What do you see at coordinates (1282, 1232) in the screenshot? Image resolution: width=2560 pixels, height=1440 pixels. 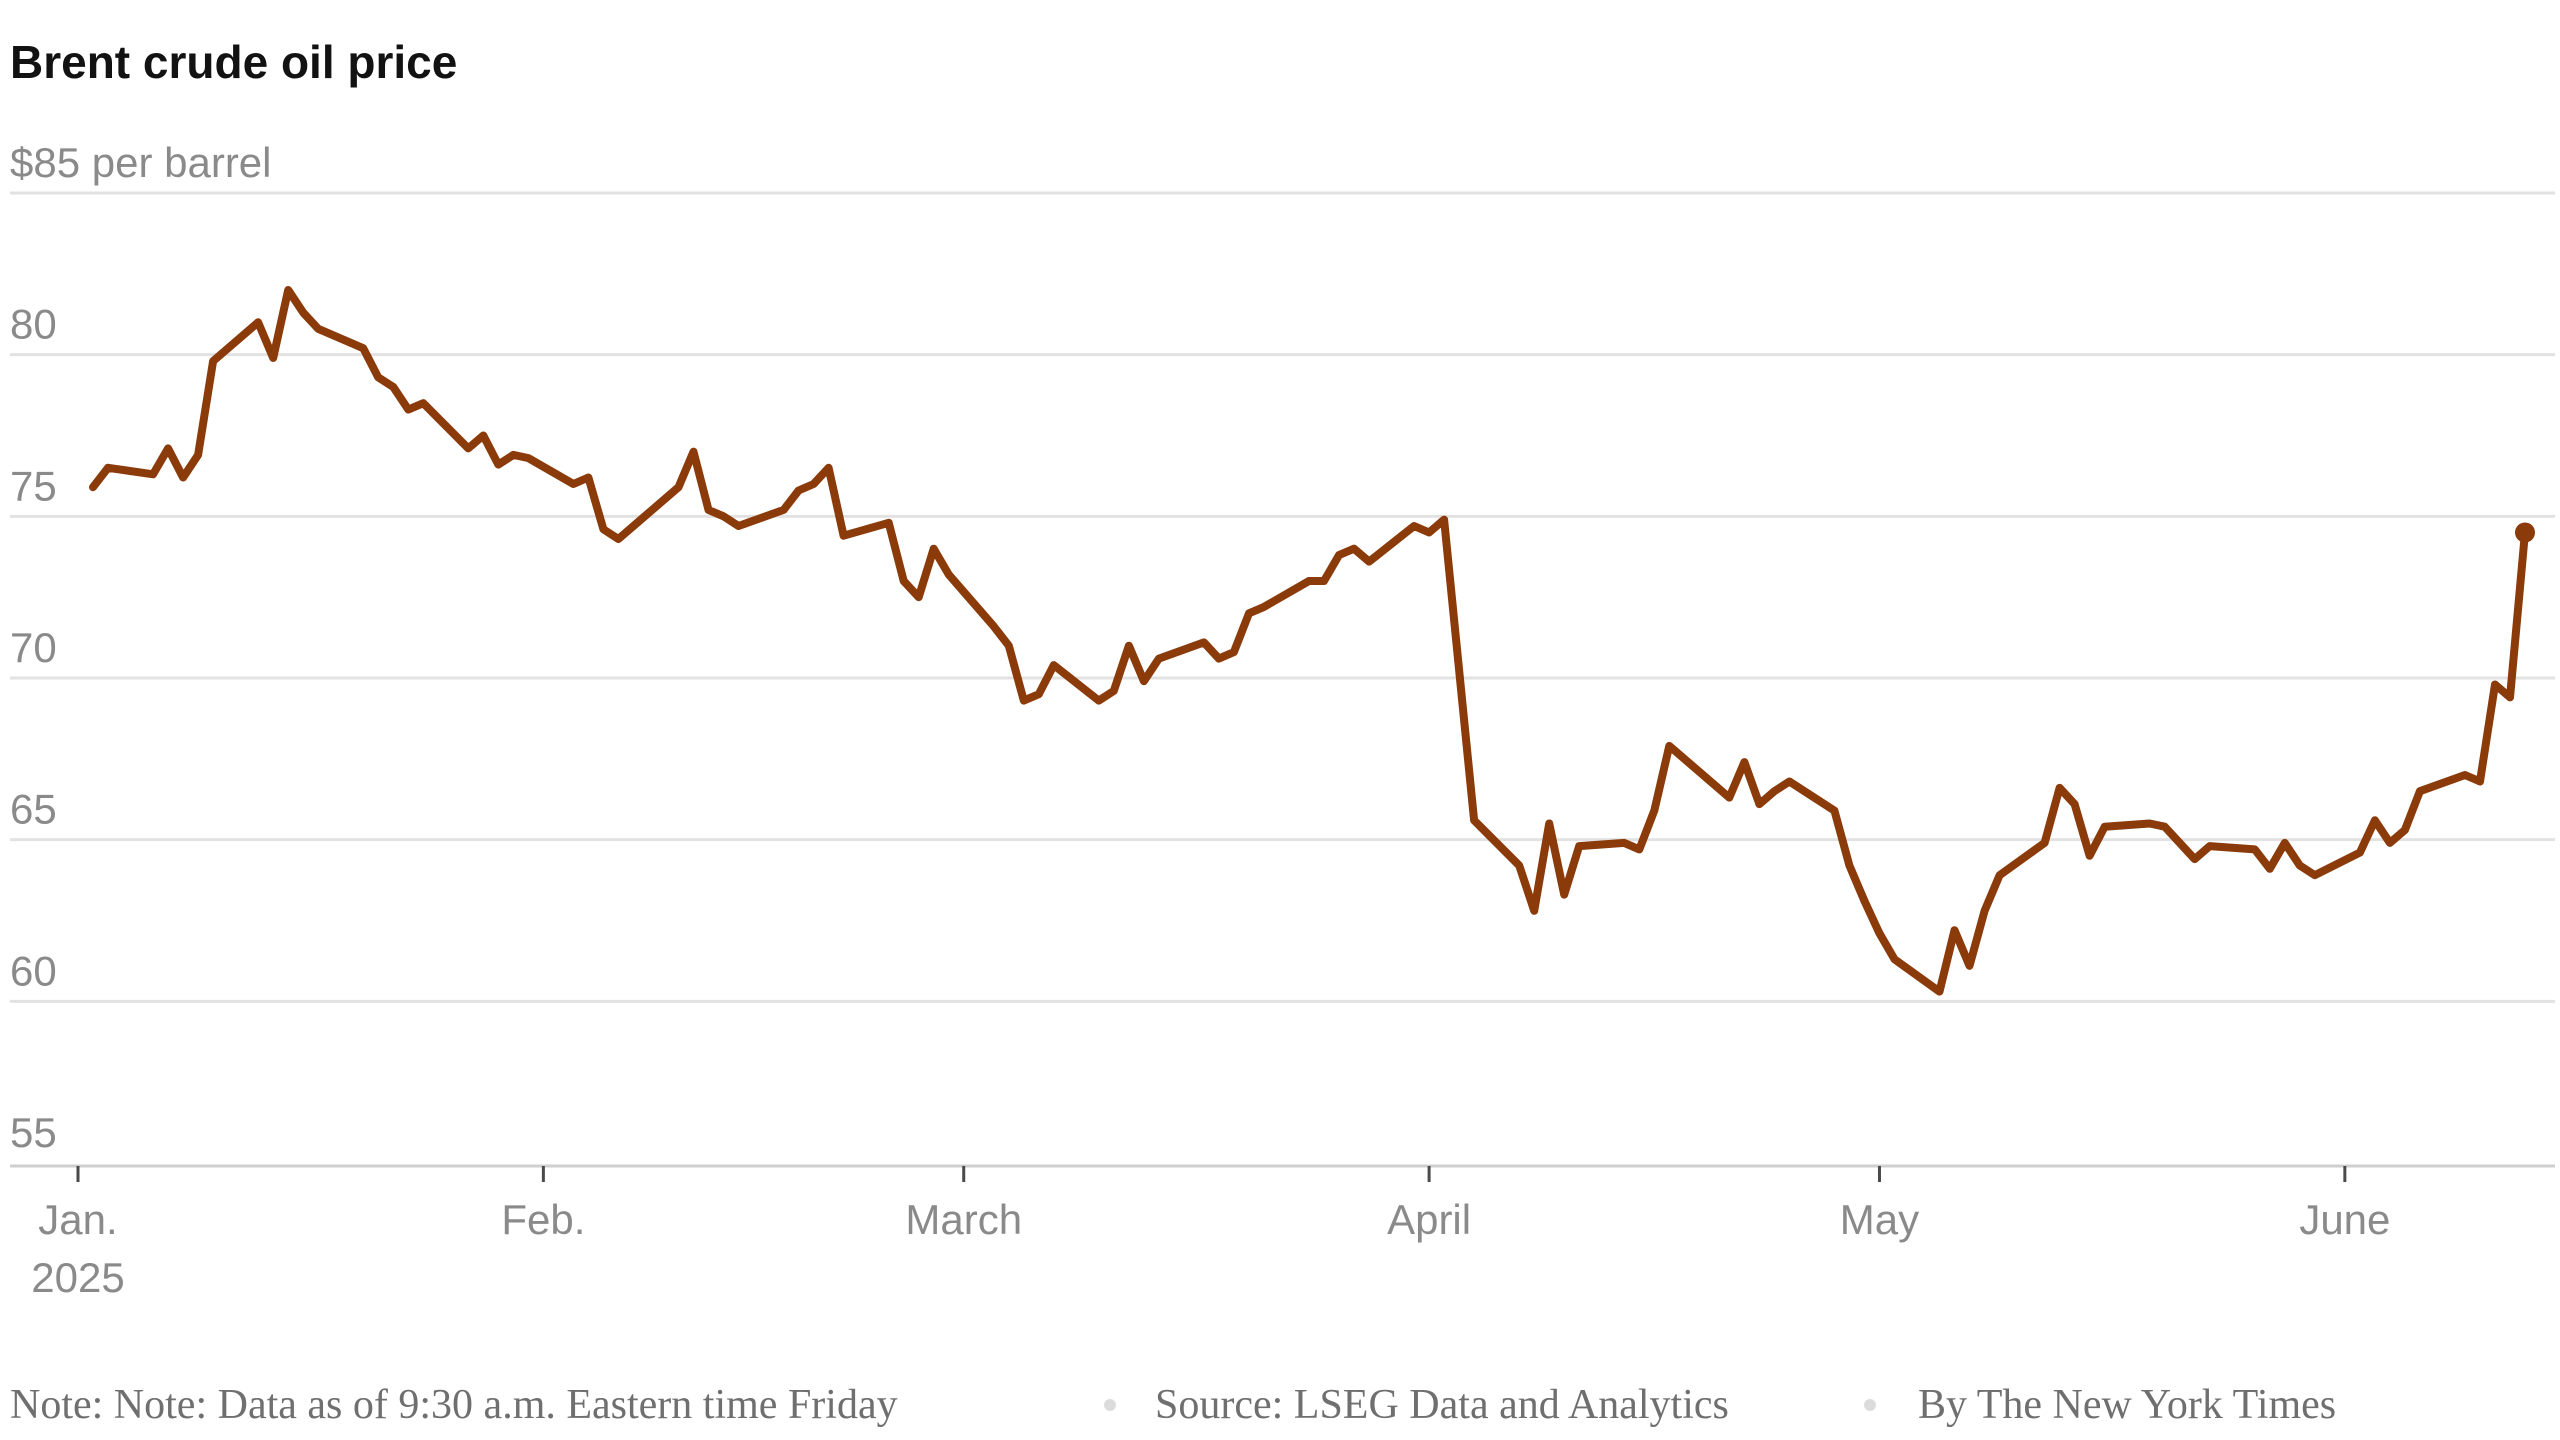 I see `x-axis: Jan. 2025 Feb. March April May June` at bounding box center [1282, 1232].